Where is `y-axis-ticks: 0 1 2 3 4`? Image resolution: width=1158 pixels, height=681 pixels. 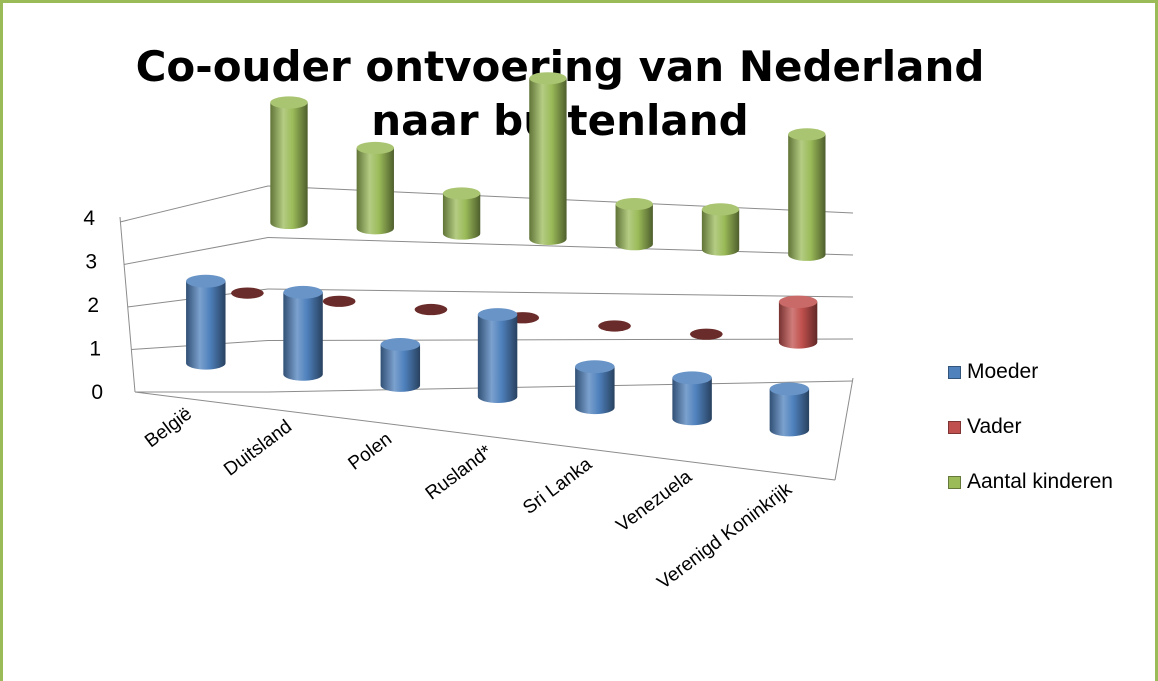 y-axis-ticks: 0 1 2 3 4 is located at coordinates (93, 305).